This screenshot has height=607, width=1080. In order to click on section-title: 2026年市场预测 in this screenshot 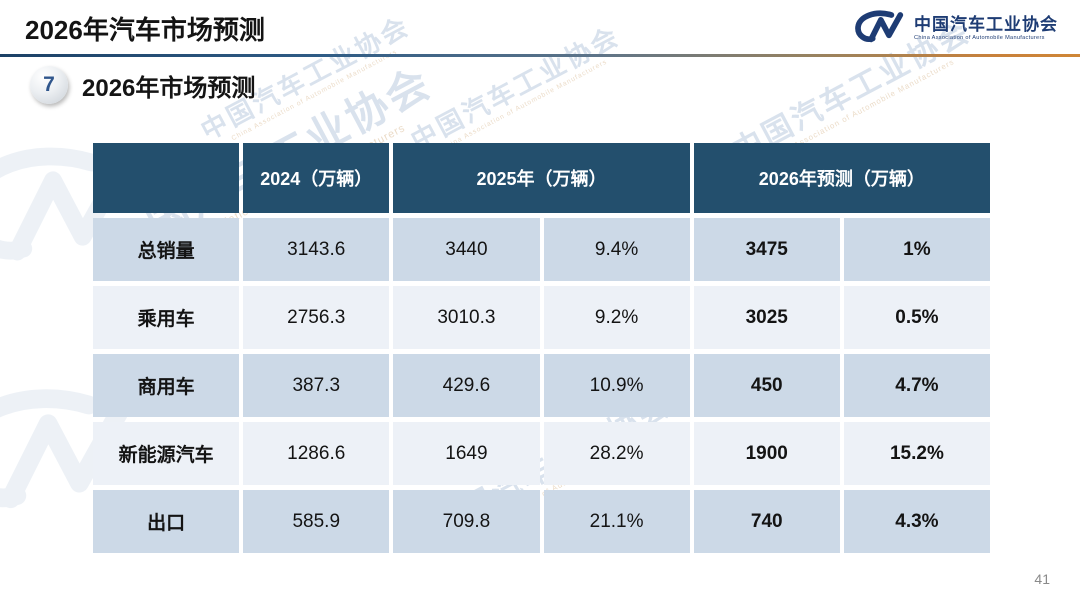, I will do `click(169, 88)`.